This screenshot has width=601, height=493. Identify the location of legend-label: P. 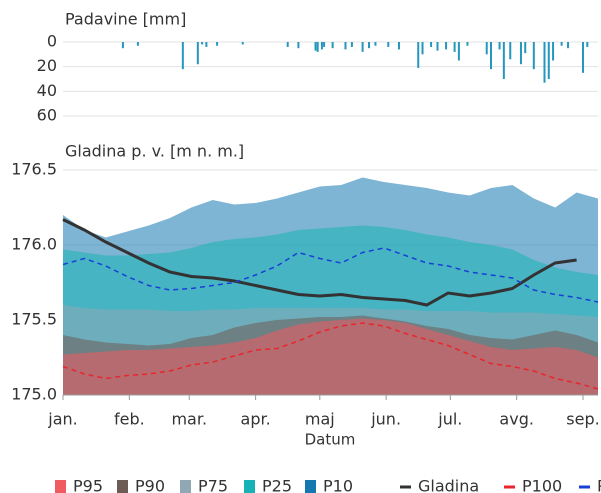
(599, 485).